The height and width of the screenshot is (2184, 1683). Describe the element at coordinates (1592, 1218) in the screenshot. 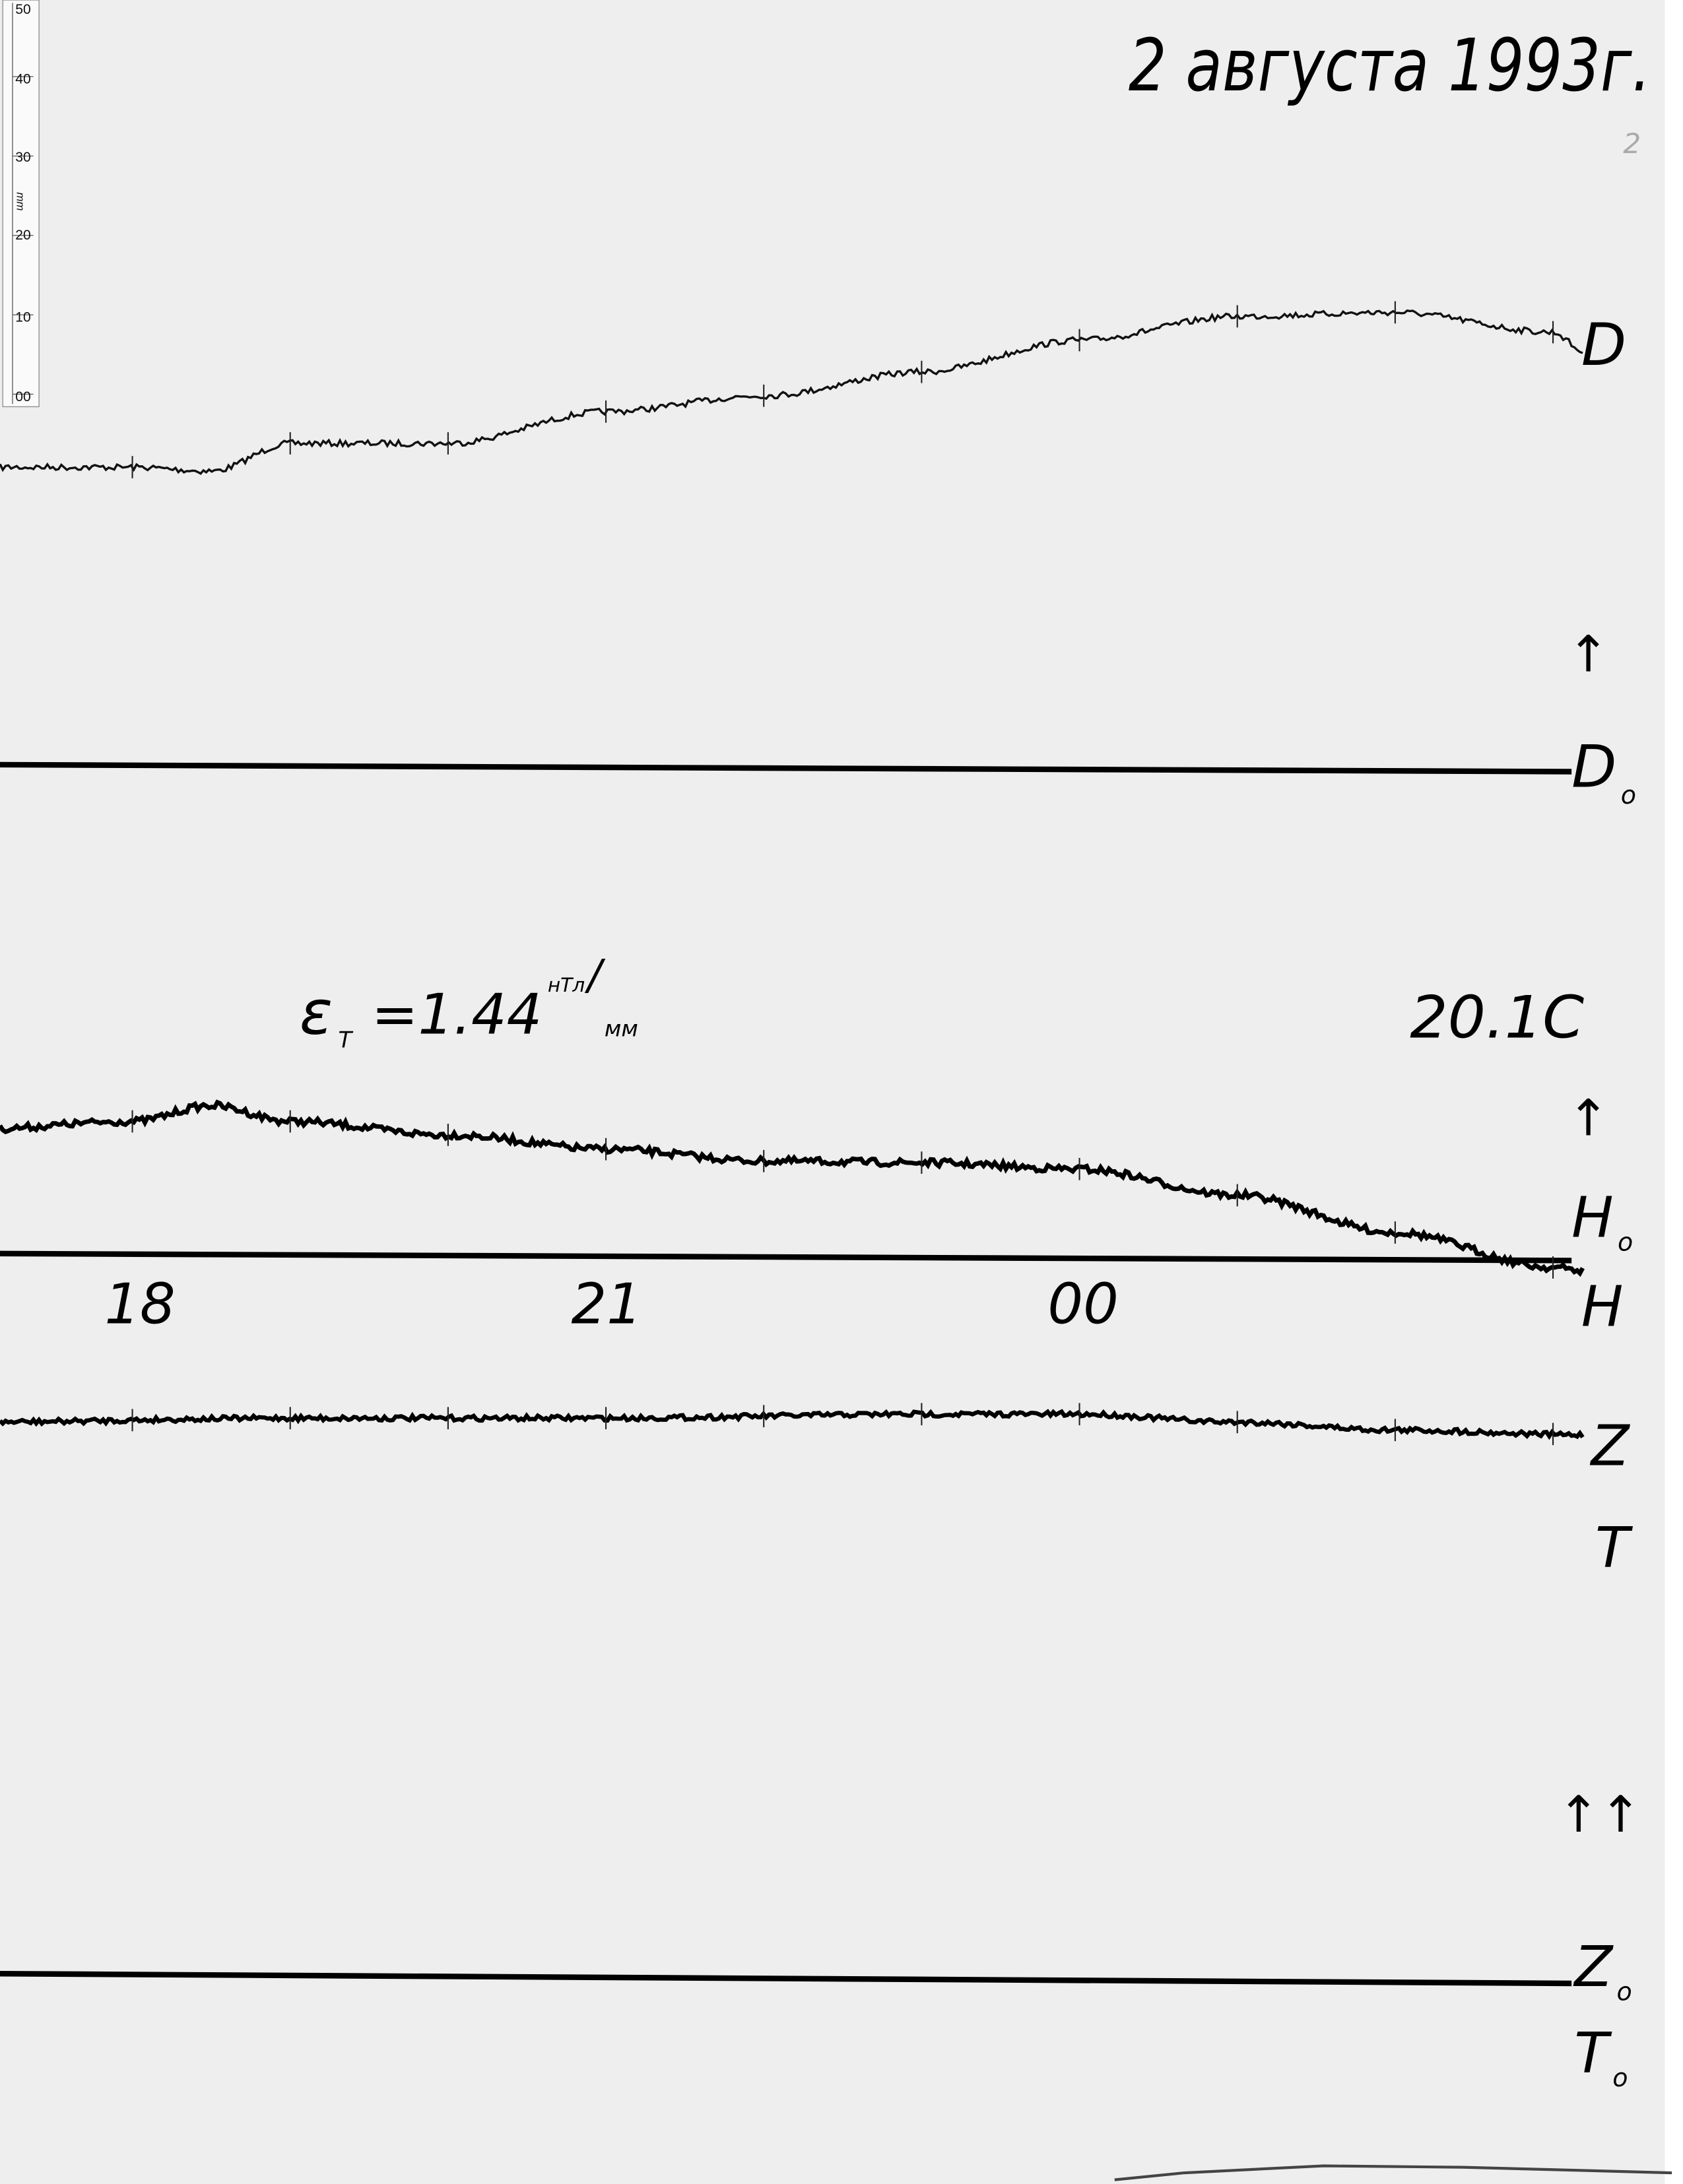

I see `label-H0-letter: H` at that location.